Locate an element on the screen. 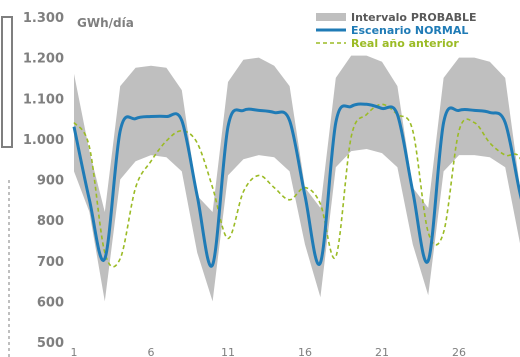  y-tick-label: 500 is located at coordinates (50, 343).